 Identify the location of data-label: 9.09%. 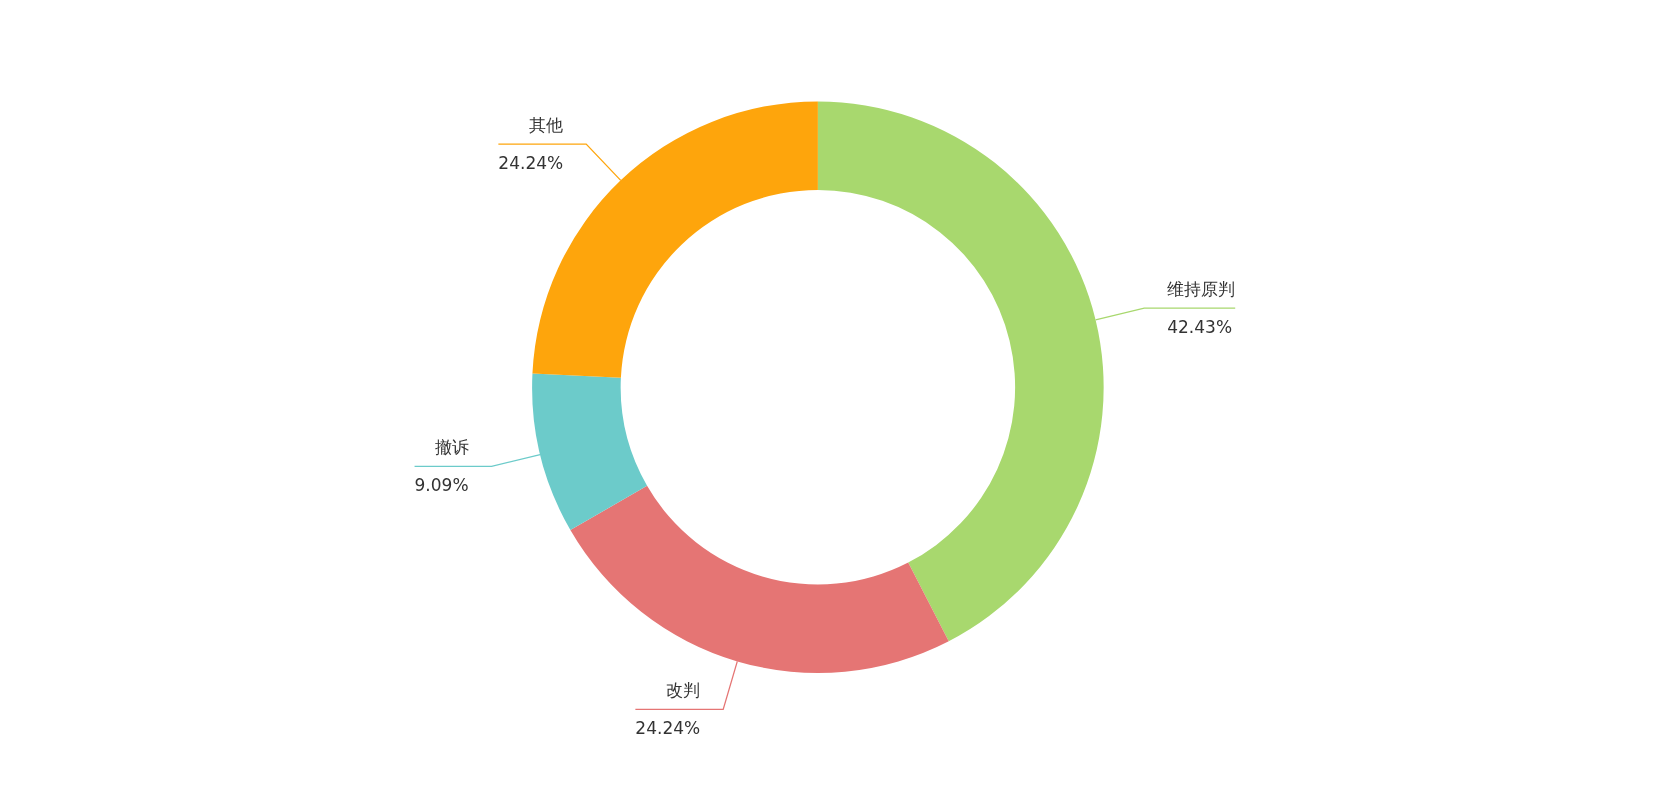
(441, 485).